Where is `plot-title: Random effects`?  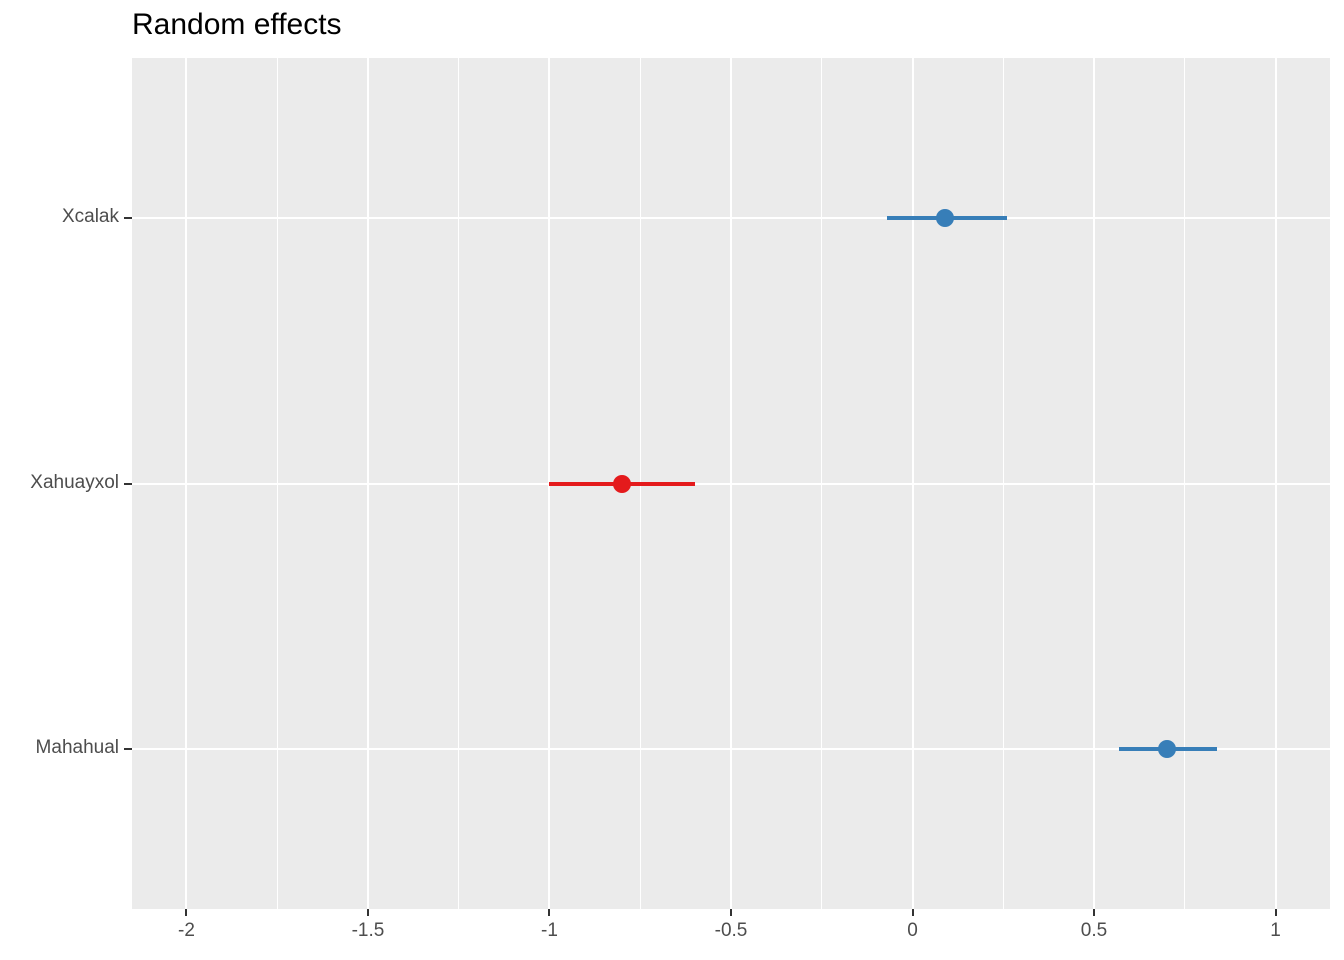
plot-title: Random effects is located at coordinates (237, 24).